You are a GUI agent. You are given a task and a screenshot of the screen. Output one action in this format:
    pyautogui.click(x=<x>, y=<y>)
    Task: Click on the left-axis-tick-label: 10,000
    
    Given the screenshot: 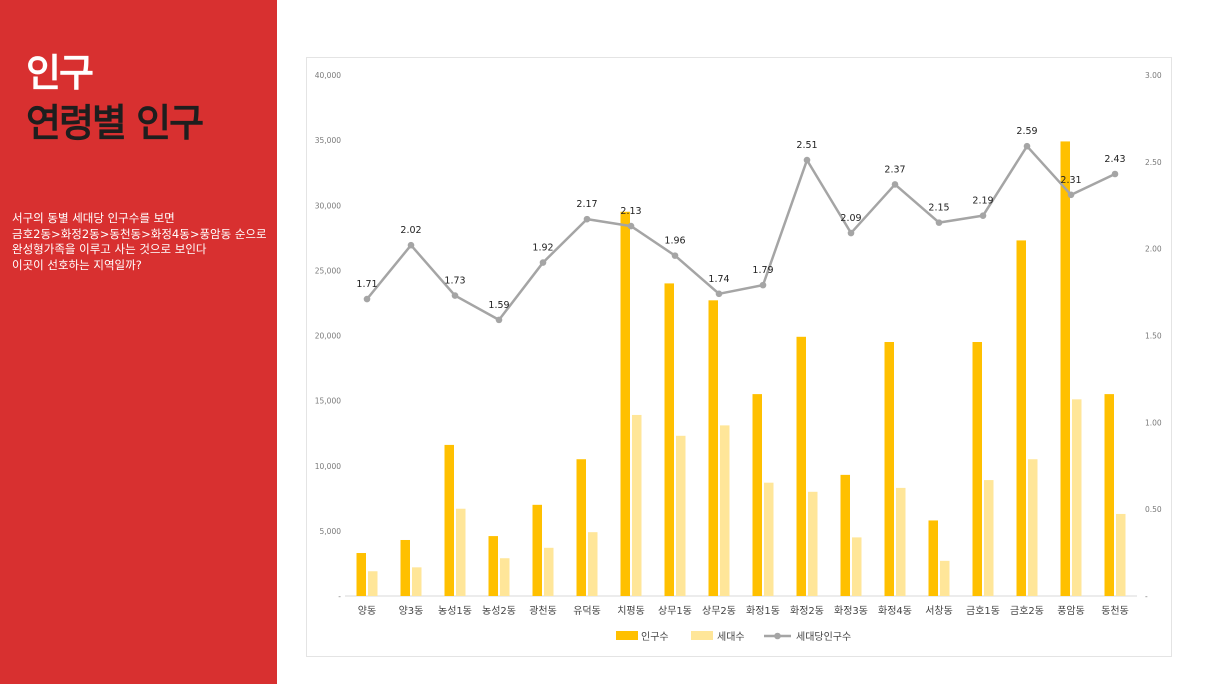 What is the action you would take?
    pyautogui.click(x=328, y=466)
    